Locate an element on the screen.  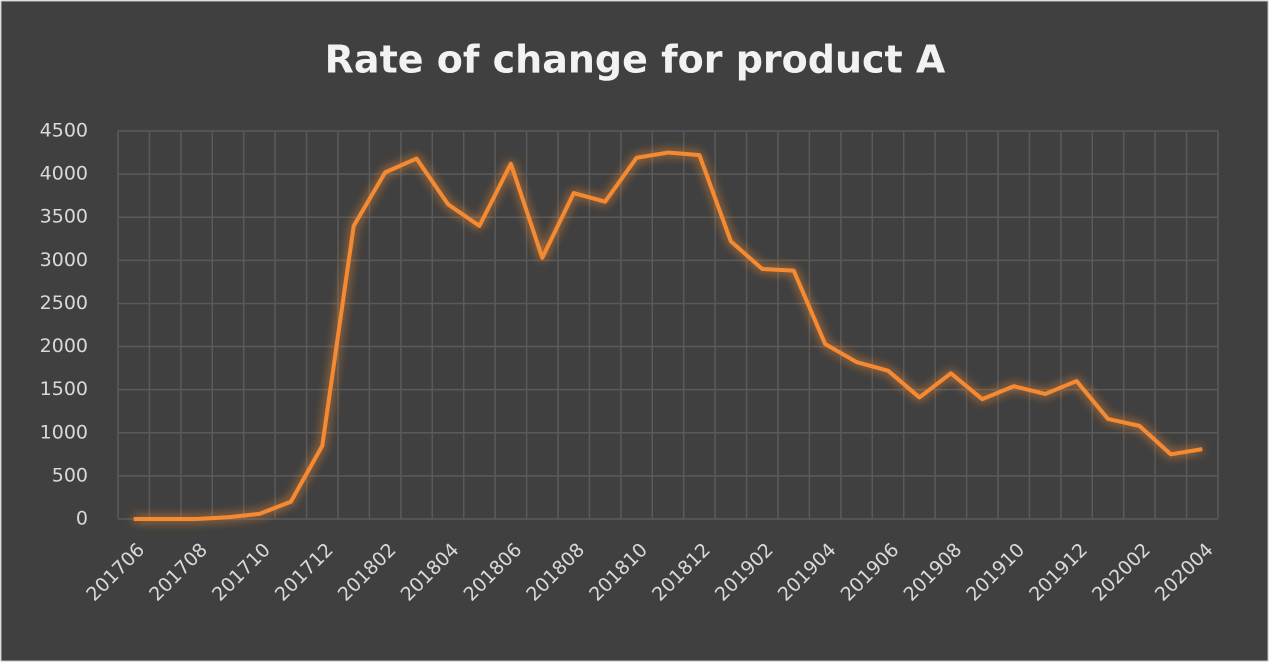
y-tick-label: 1000 is located at coordinates (64, 432).